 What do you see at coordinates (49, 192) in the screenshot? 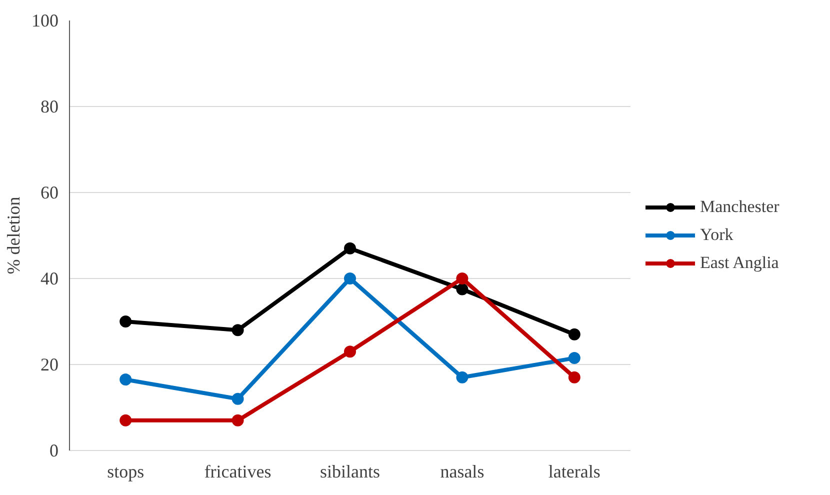
I see `y-tick-label: 60` at bounding box center [49, 192].